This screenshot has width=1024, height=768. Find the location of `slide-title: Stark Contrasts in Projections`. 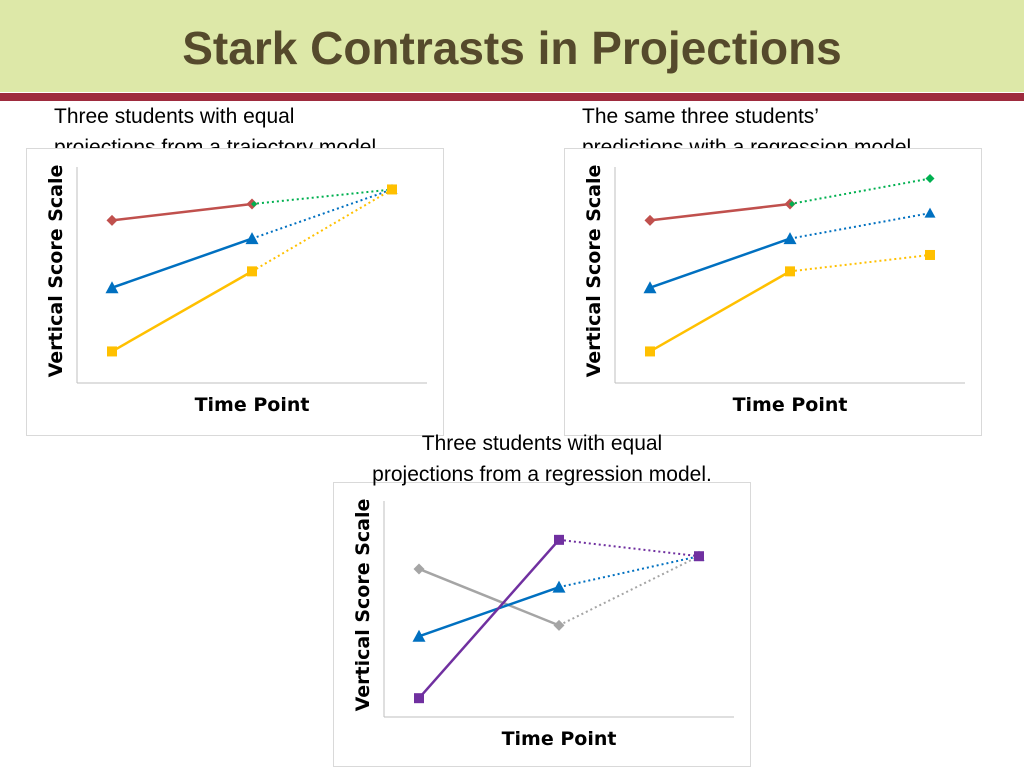

slide-title: Stark Contrasts in Projections is located at coordinates (512, 48).